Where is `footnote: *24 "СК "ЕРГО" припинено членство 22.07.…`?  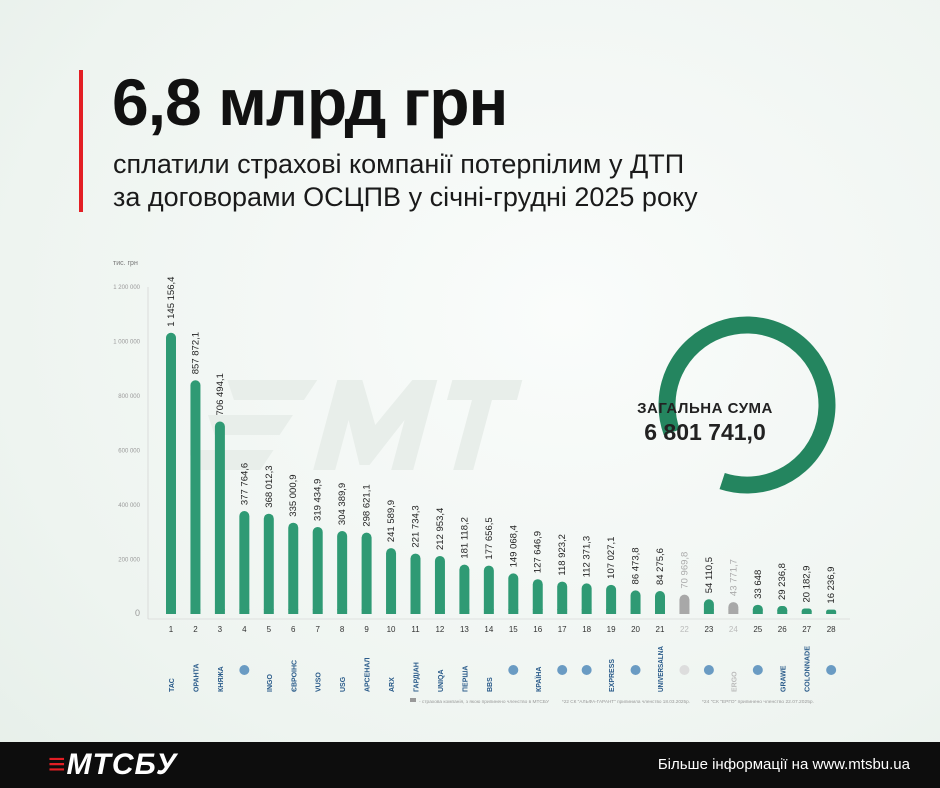 footnote: *24 "СК "ЕРГО" припинено членство 22.07.… is located at coordinates (758, 701).